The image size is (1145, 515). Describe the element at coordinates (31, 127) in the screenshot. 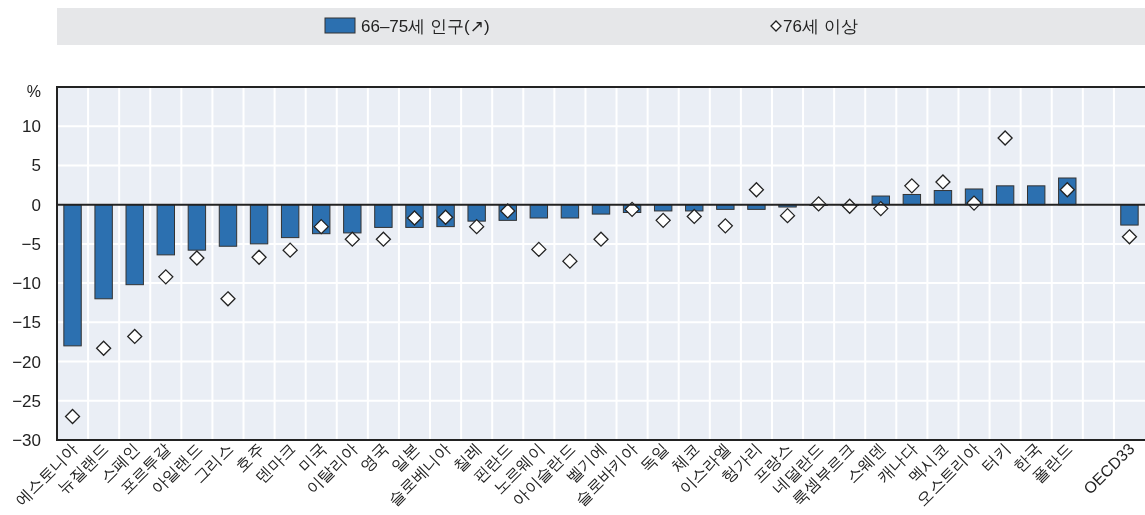

I see `y-tick-label: 10` at that location.